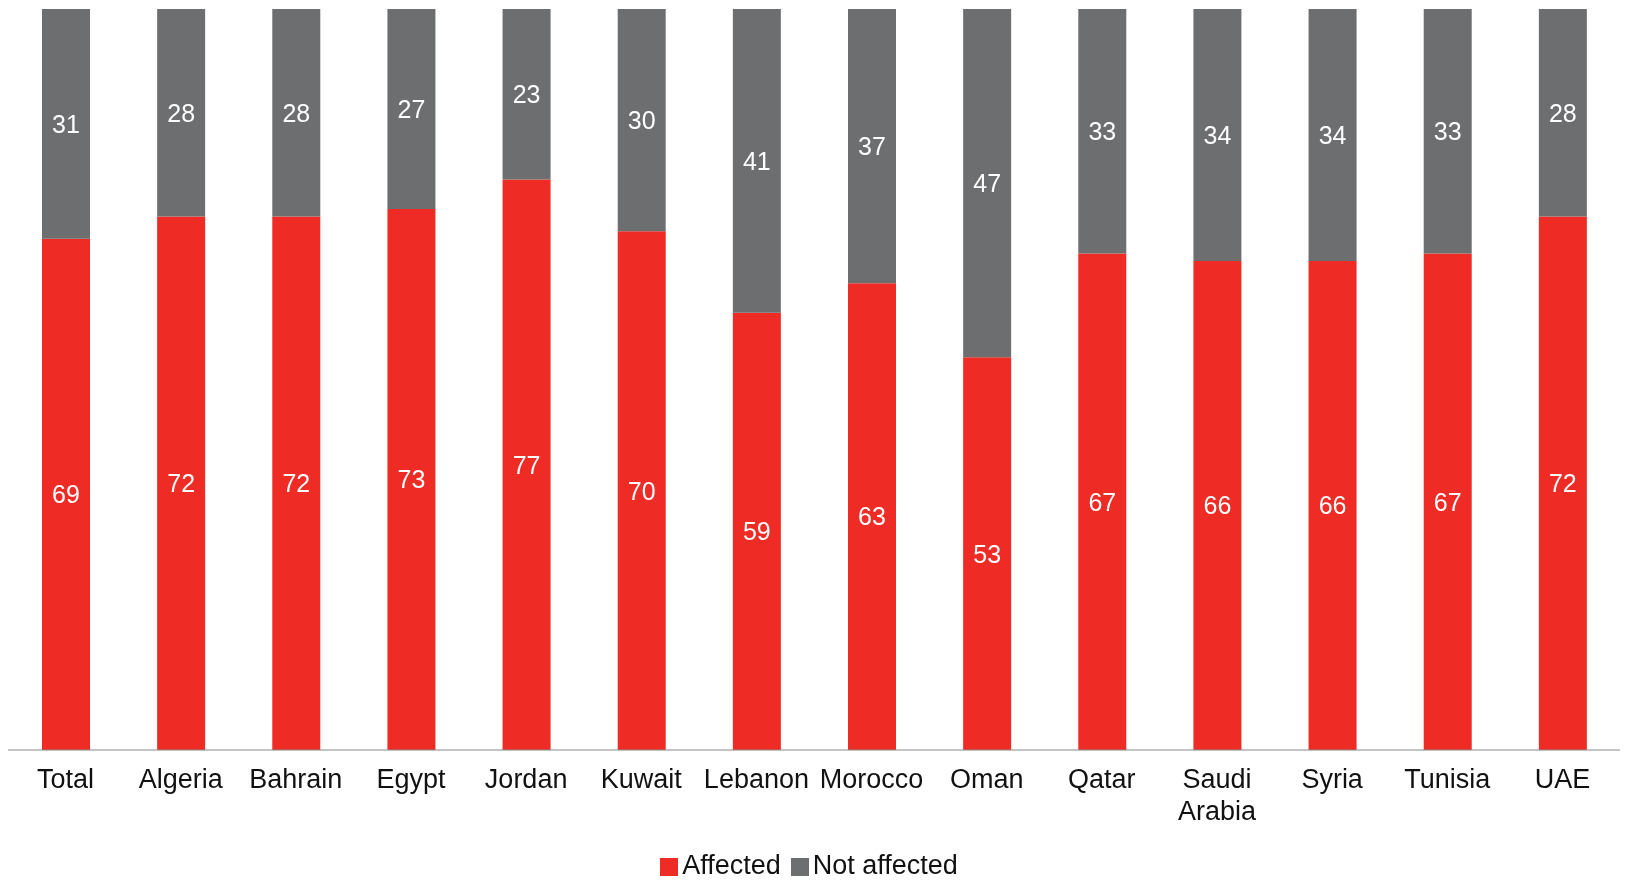 The height and width of the screenshot is (889, 1628). Describe the element at coordinates (296, 779) in the screenshot. I see `x-tick-label: Bahrain` at that location.